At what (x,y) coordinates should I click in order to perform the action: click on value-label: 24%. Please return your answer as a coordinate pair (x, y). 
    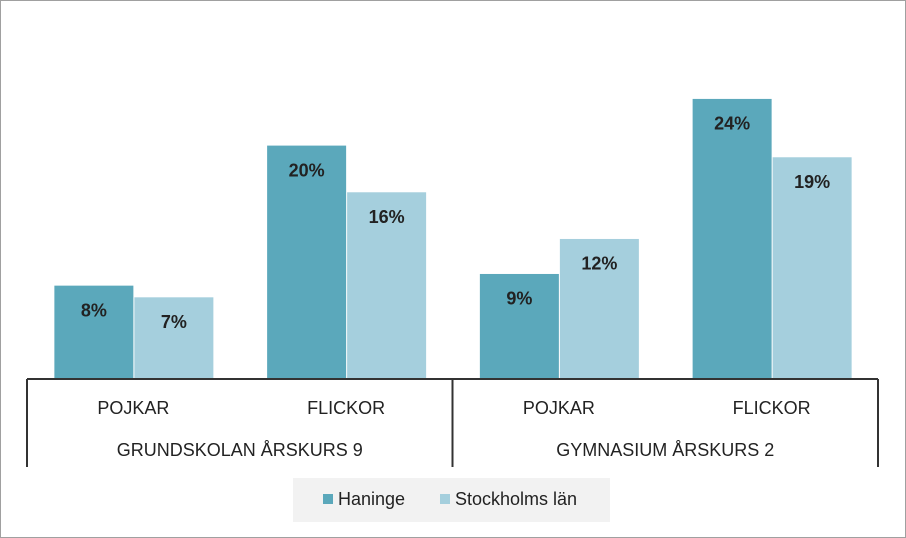
    Looking at the image, I should click on (732, 124).